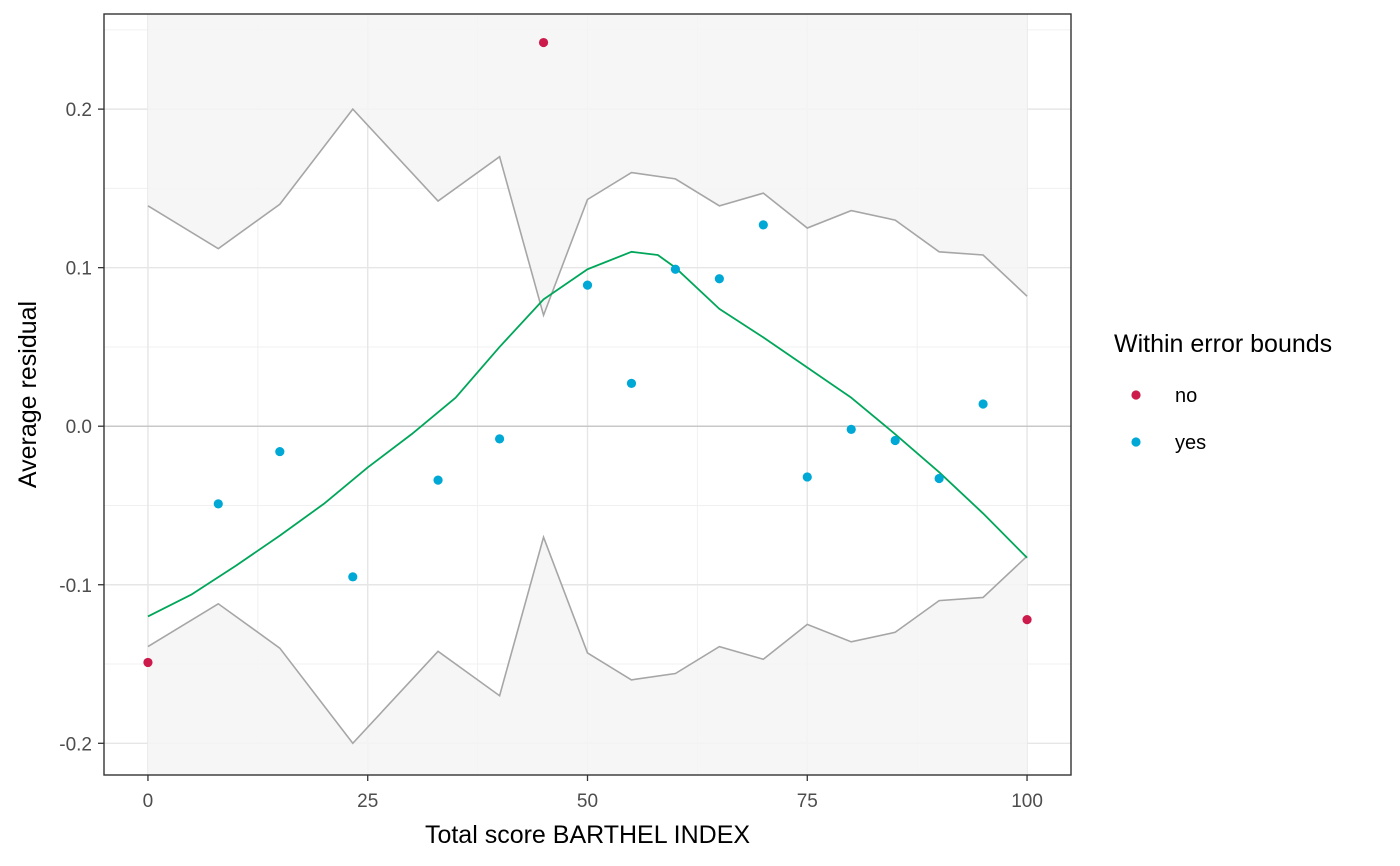 The image size is (1400, 866). What do you see at coordinates (79, 110) in the screenshot?
I see `y-tick-label: 0.2` at bounding box center [79, 110].